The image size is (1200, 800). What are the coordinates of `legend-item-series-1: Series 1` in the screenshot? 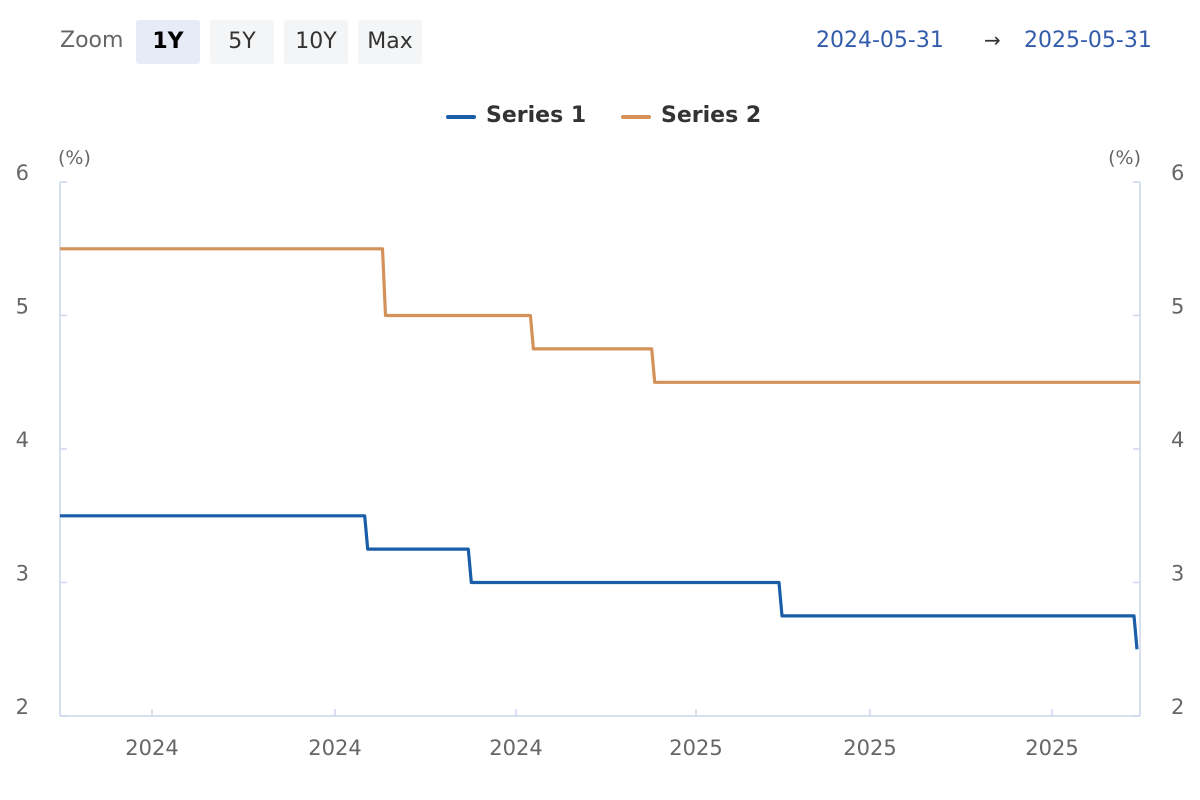 It's located at (516, 118).